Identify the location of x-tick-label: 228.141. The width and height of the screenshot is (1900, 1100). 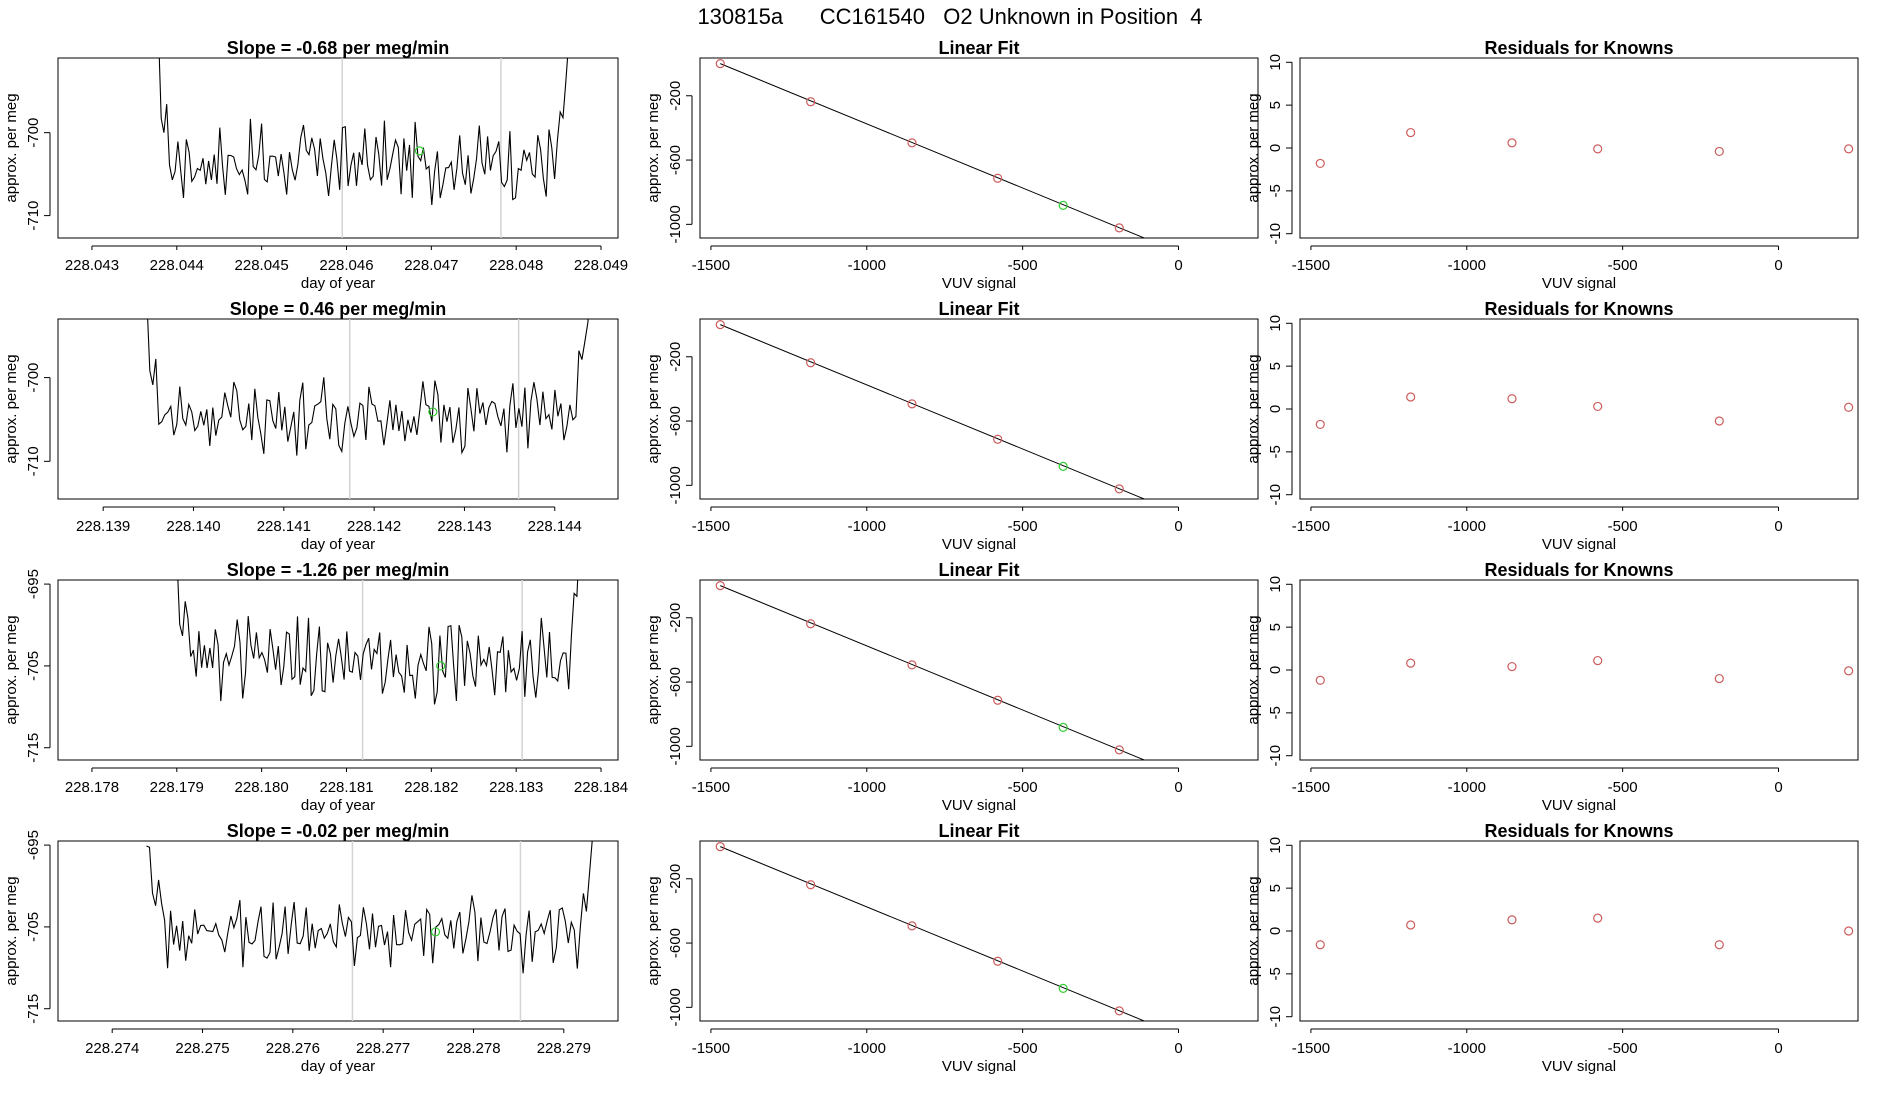
(284, 526).